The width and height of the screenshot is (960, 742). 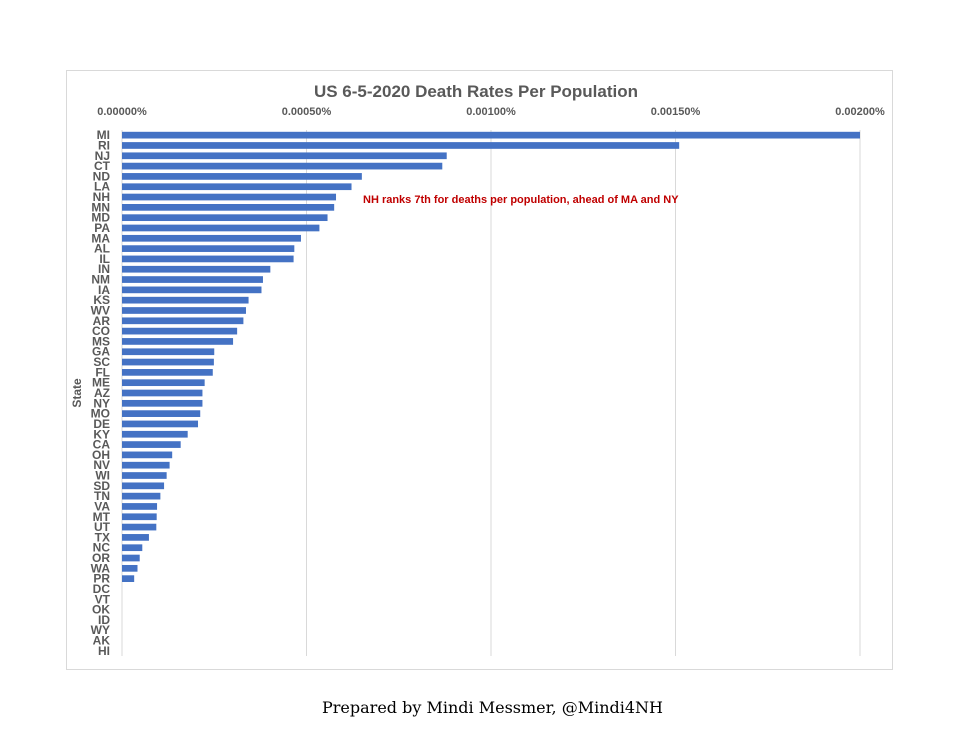 What do you see at coordinates (307, 112) in the screenshot?
I see `x-tick-label: 0.00050%` at bounding box center [307, 112].